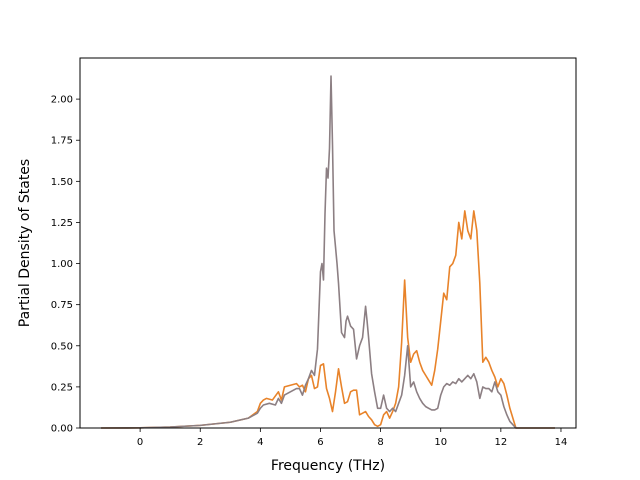 The width and height of the screenshot is (640, 480). What do you see at coordinates (62, 387) in the screenshot?
I see `y-tick-label: 0.25` at bounding box center [62, 387].